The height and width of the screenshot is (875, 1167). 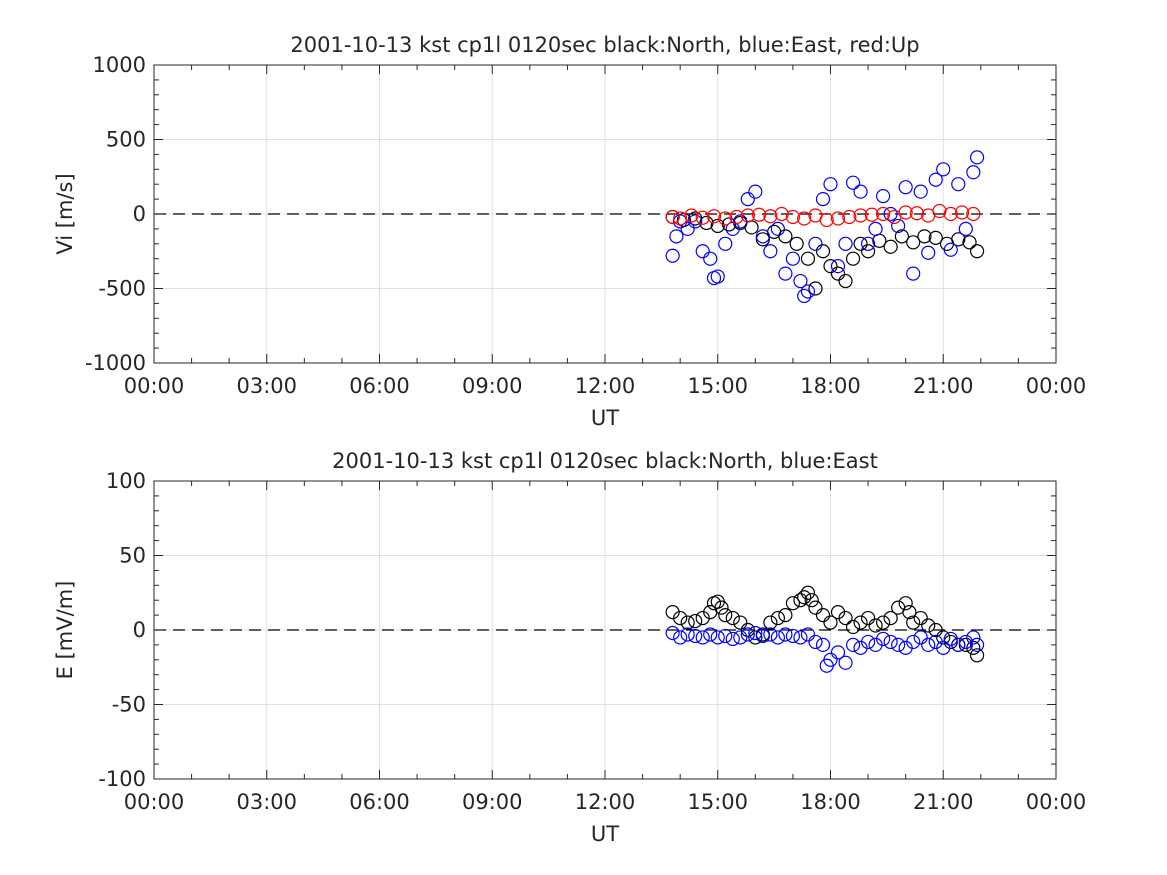 I want to click on y-tick-label: -100, so click(x=122, y=779).